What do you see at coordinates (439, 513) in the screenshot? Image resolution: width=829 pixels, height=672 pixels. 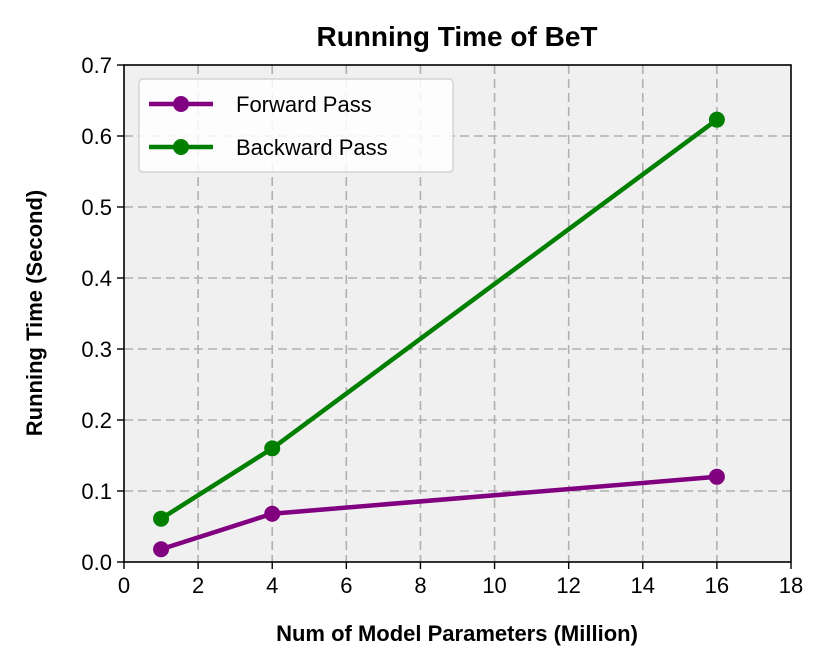 I see `series-forward-pass` at bounding box center [439, 513].